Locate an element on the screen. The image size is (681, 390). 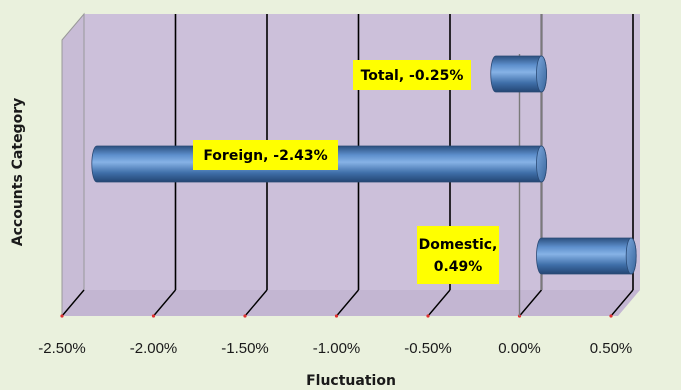
data-label-text: Total, -0.25% is located at coordinates (412, 76).